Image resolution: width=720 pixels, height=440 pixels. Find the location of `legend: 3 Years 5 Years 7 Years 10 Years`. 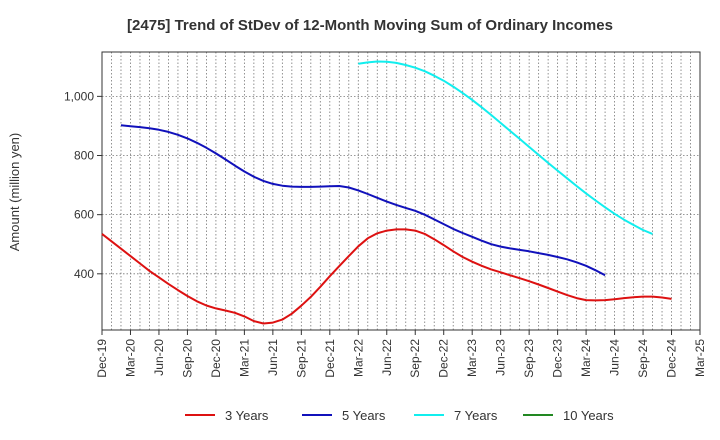

legend: 3 Years 5 Years 7 Years 10 Years is located at coordinates (399, 415).